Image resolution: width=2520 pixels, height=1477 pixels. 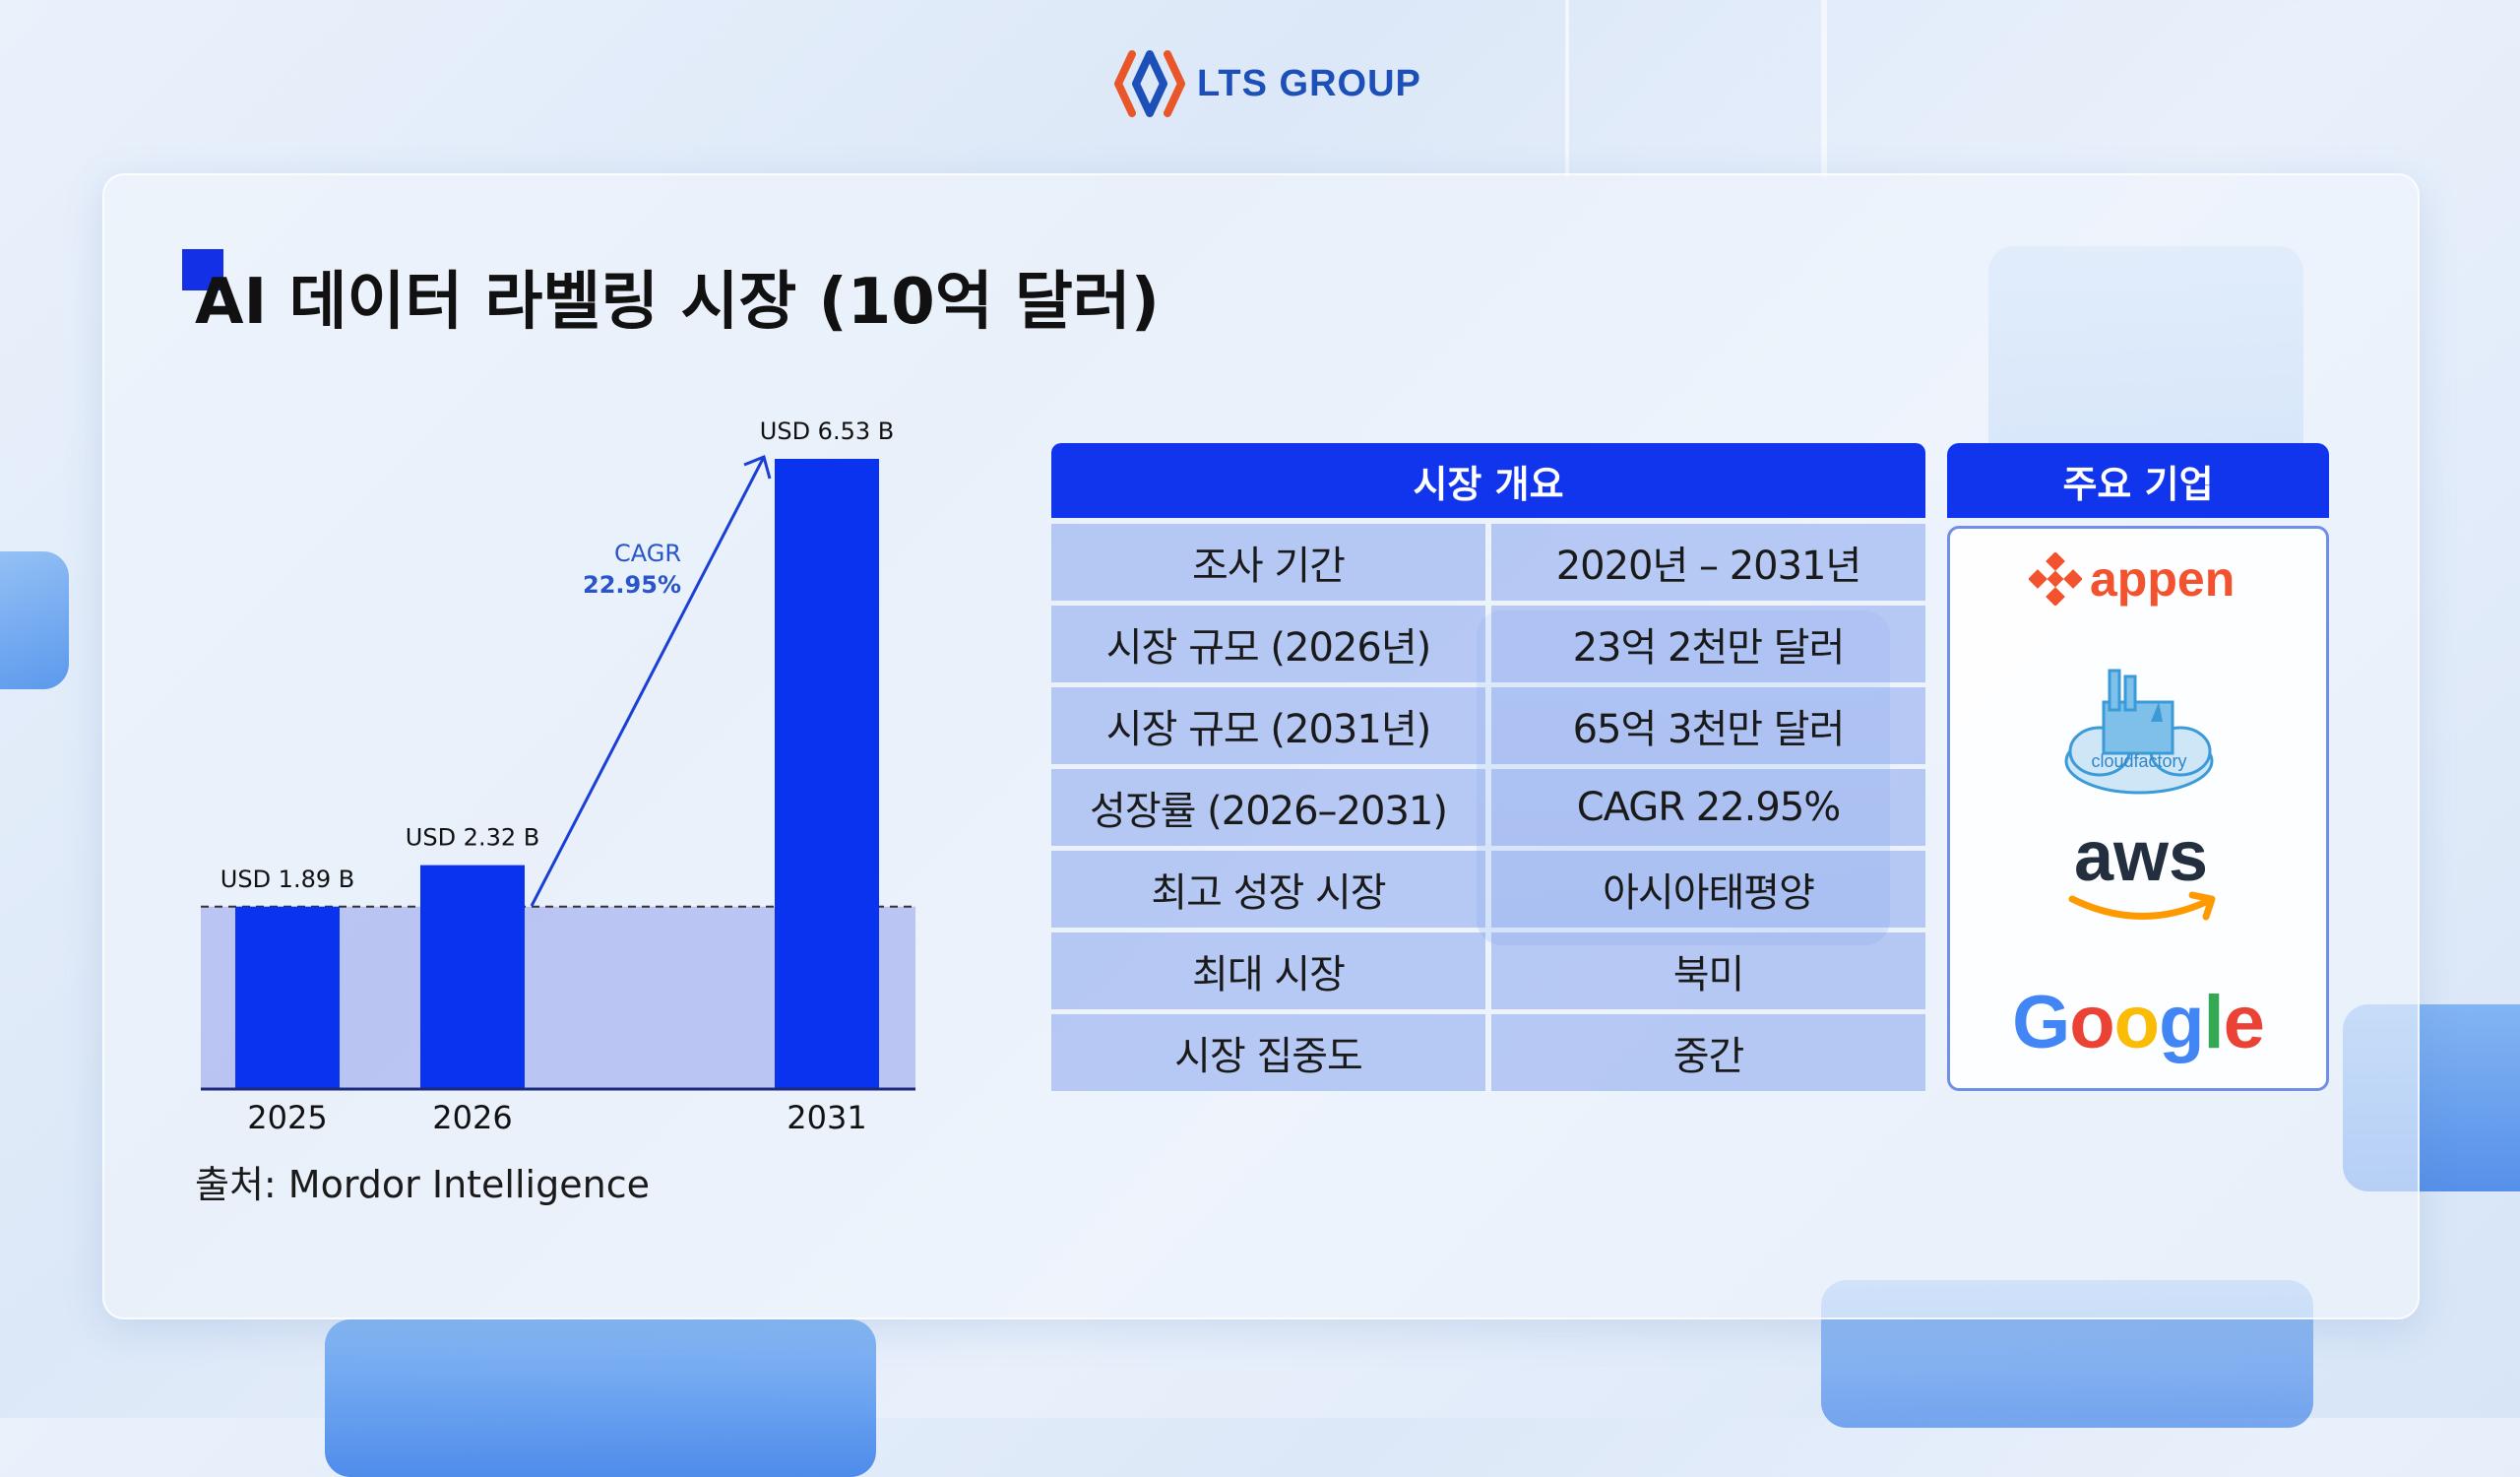 I want to click on x-tick-label: 2026, so click(x=472, y=1118).